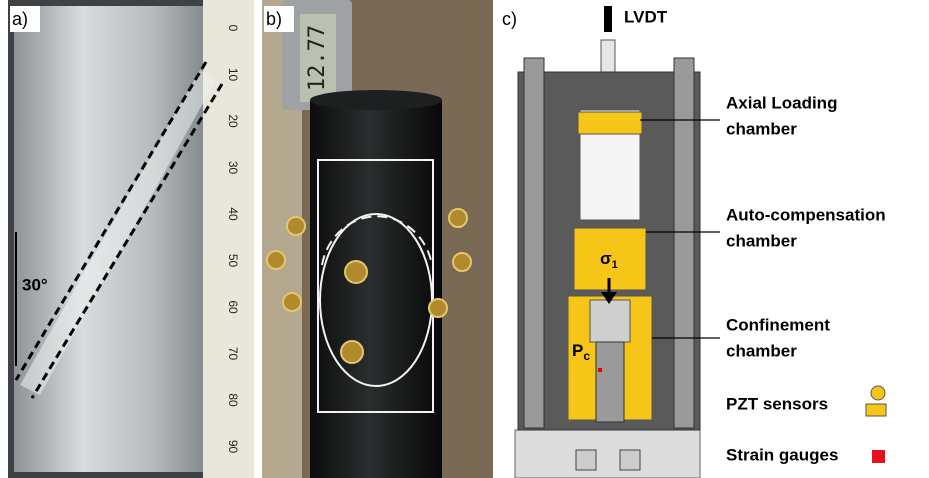  Describe the element at coordinates (610, 321) in the screenshot. I see `loading-piston` at that location.